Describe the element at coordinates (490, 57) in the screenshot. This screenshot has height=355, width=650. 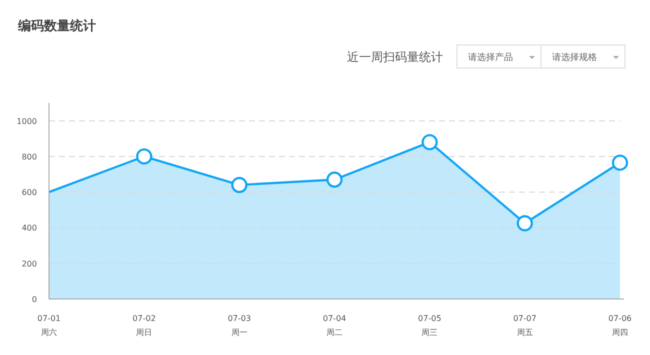
I see `text: 请选择产品` at that location.